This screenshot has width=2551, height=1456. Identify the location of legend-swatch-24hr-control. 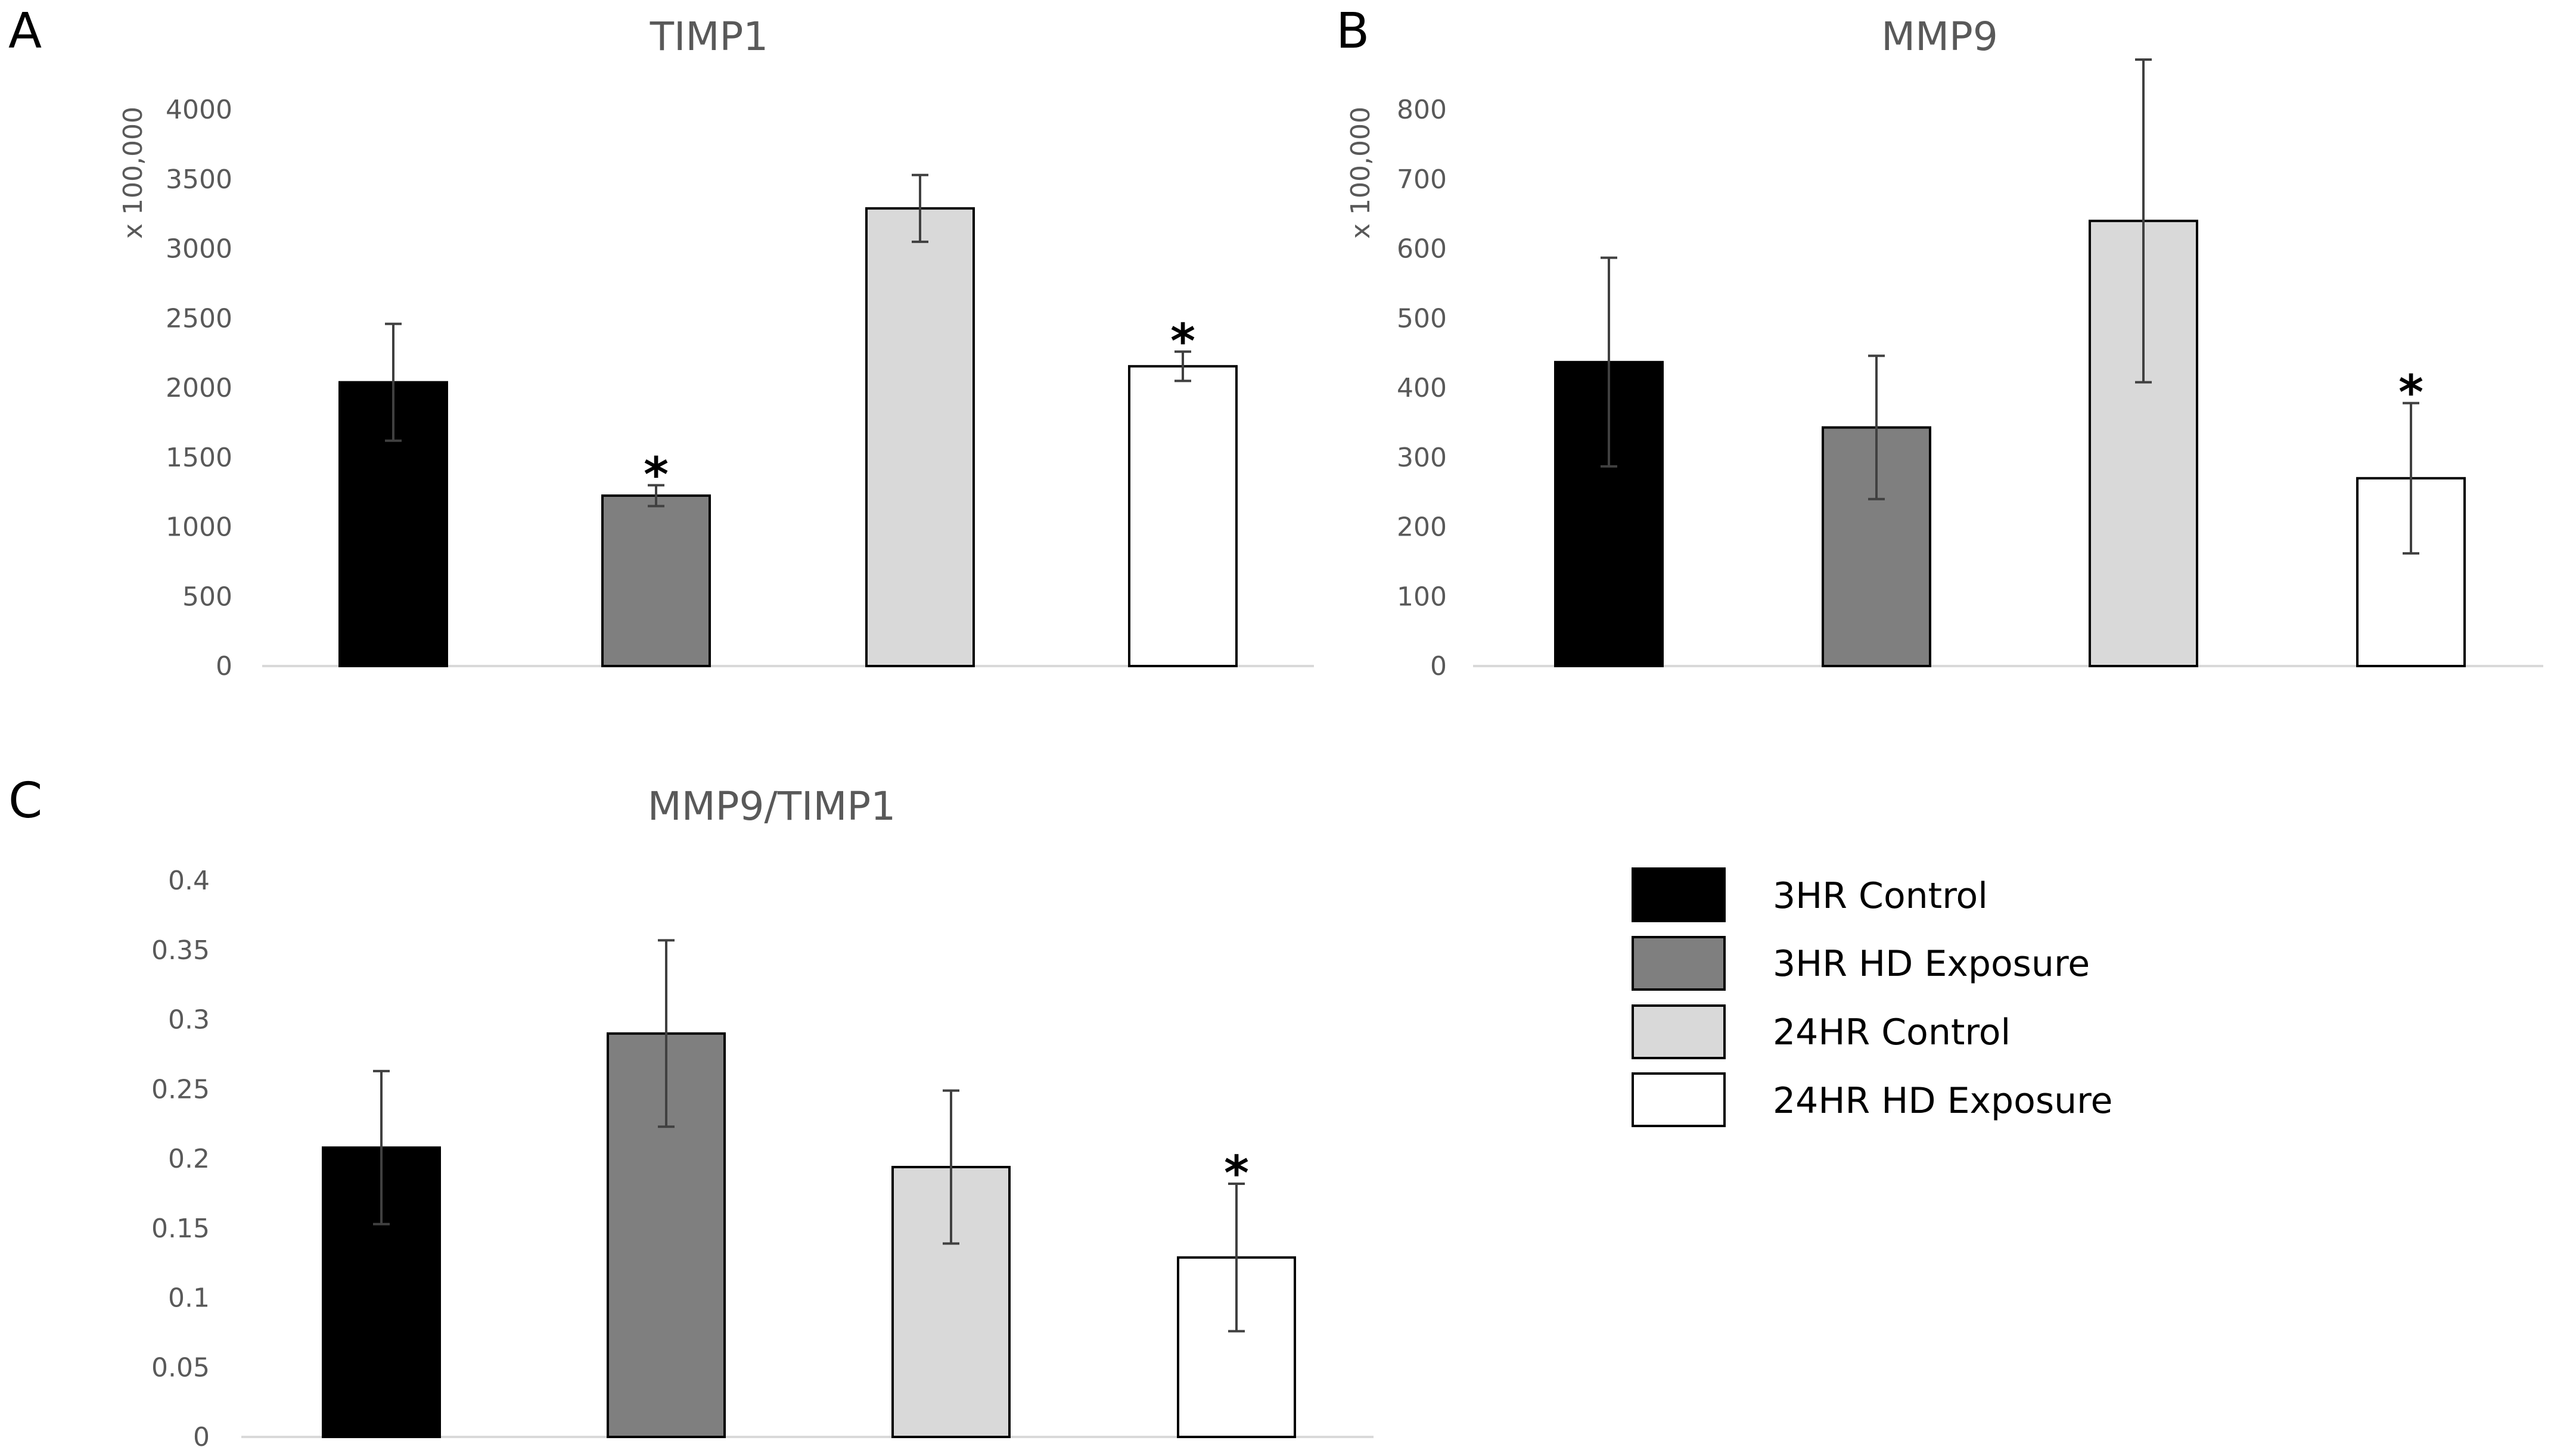
(1679, 1031).